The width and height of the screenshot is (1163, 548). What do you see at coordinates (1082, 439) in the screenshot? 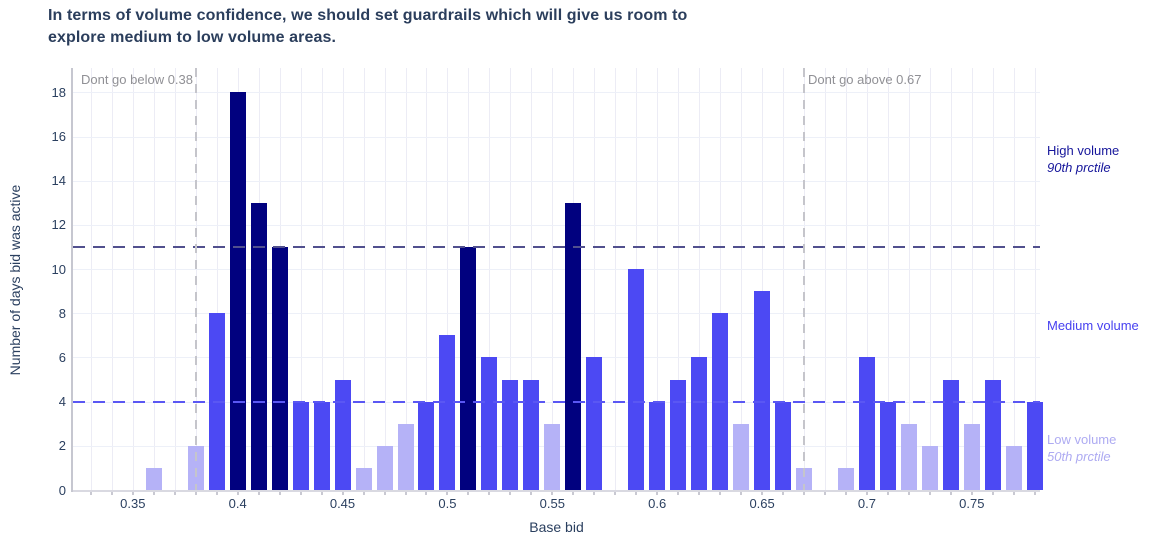
I see `zone-label-low-line1: Low volume` at bounding box center [1082, 439].